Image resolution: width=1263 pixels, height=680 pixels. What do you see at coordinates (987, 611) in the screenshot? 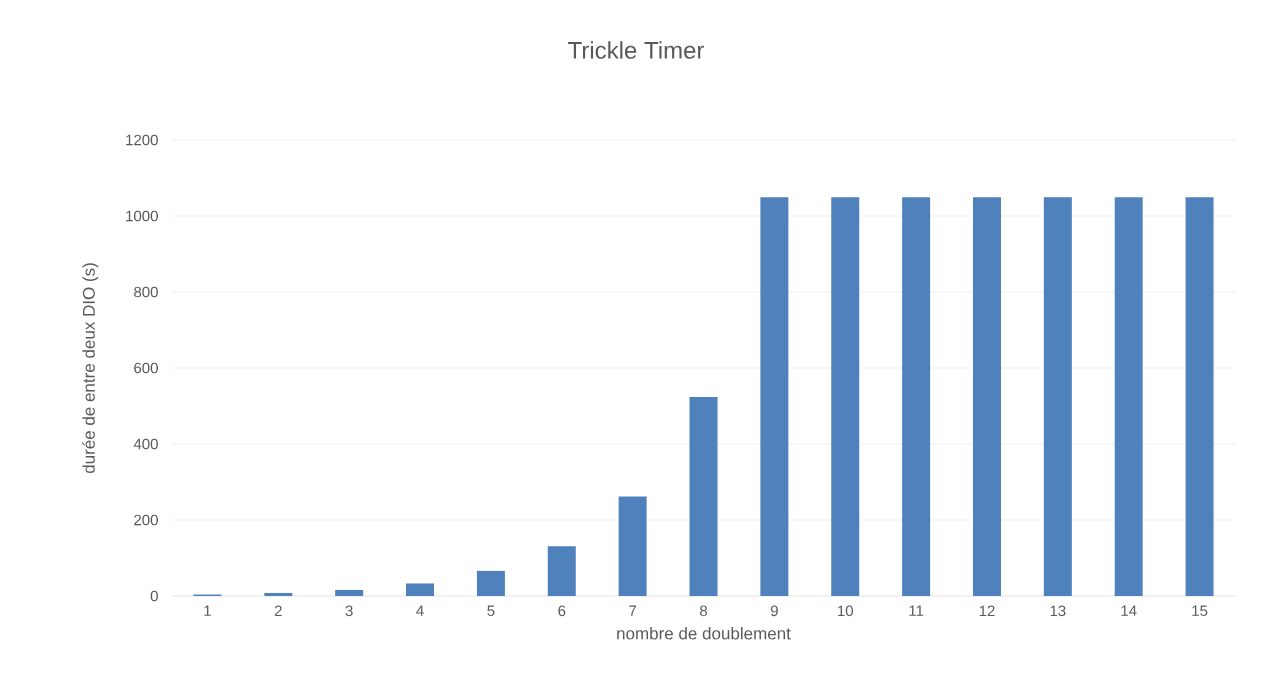
I see `x-tick-label: 12` at bounding box center [987, 611].